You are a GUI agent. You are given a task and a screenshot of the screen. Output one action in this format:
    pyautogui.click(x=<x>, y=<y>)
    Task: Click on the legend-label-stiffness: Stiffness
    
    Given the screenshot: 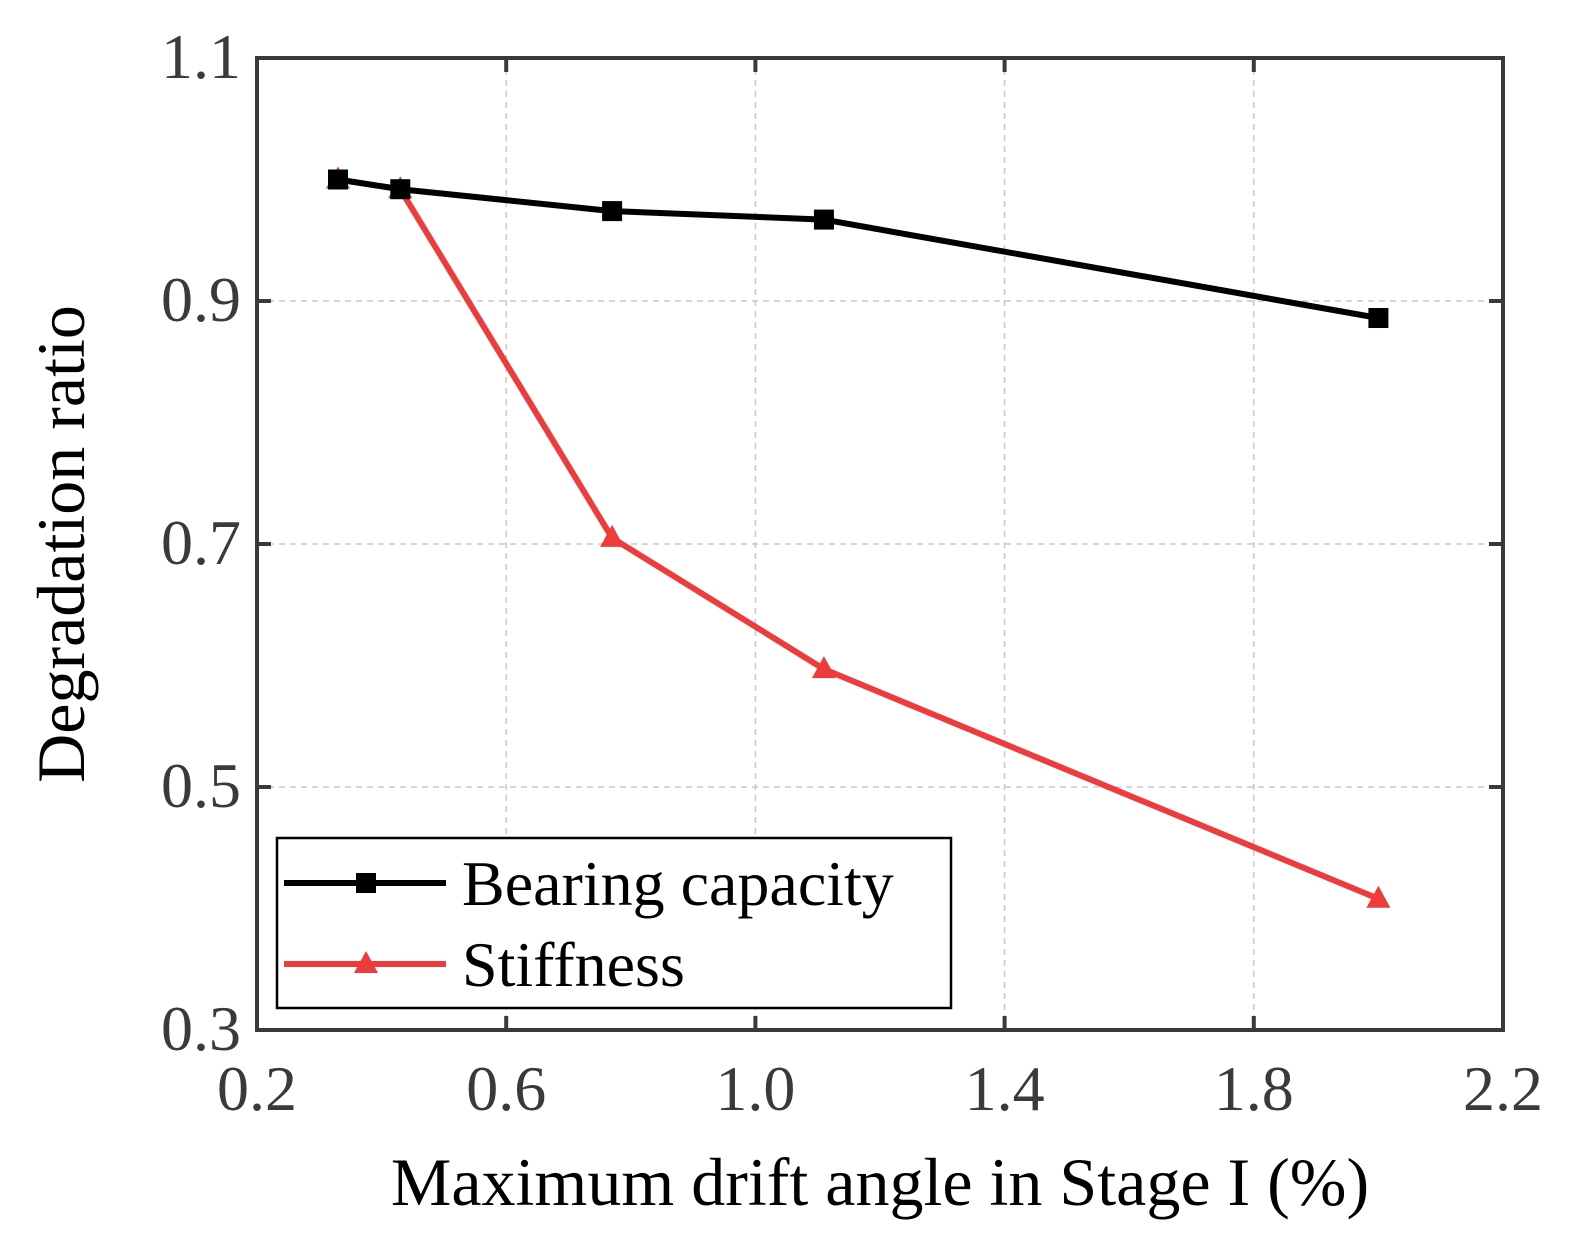 What is the action you would take?
    pyautogui.click(x=573, y=964)
    